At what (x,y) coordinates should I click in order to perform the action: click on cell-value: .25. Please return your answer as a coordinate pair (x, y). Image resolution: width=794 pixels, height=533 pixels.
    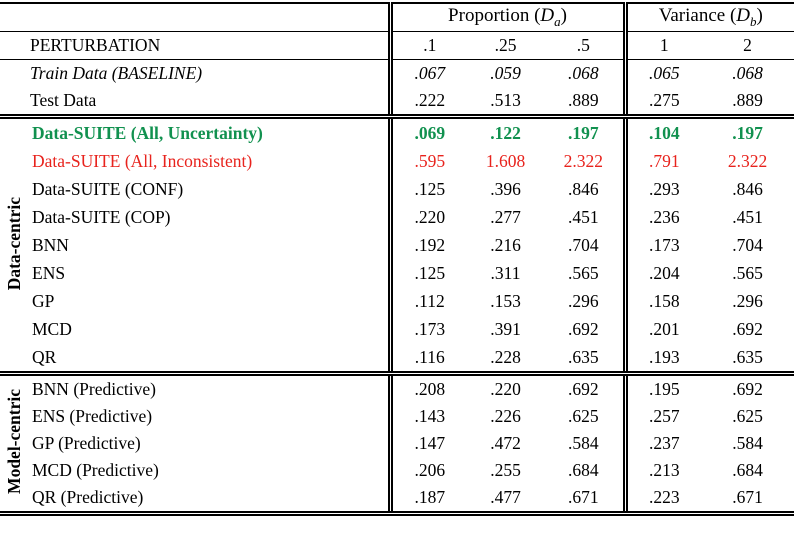
    Looking at the image, I should click on (505, 45).